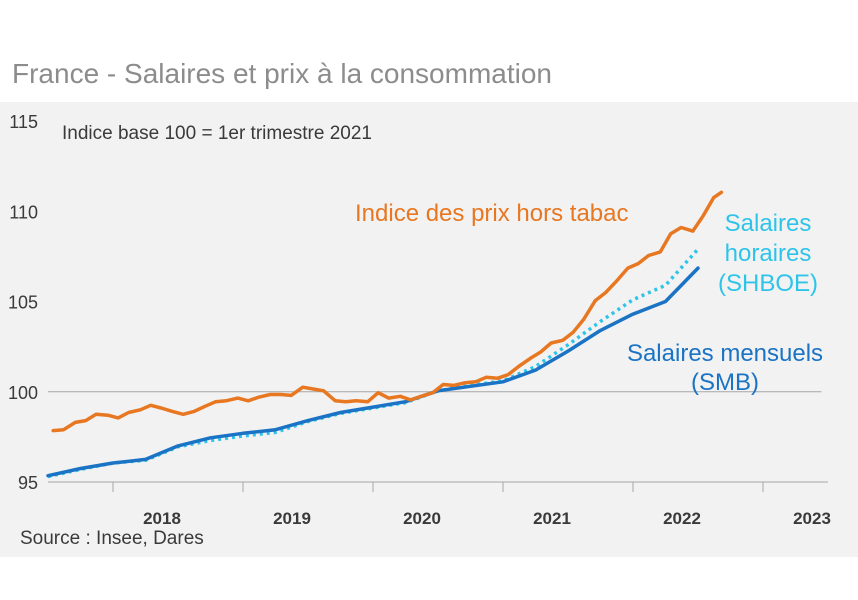  What do you see at coordinates (552, 518) in the screenshot?
I see `x-tick-label: 2021` at bounding box center [552, 518].